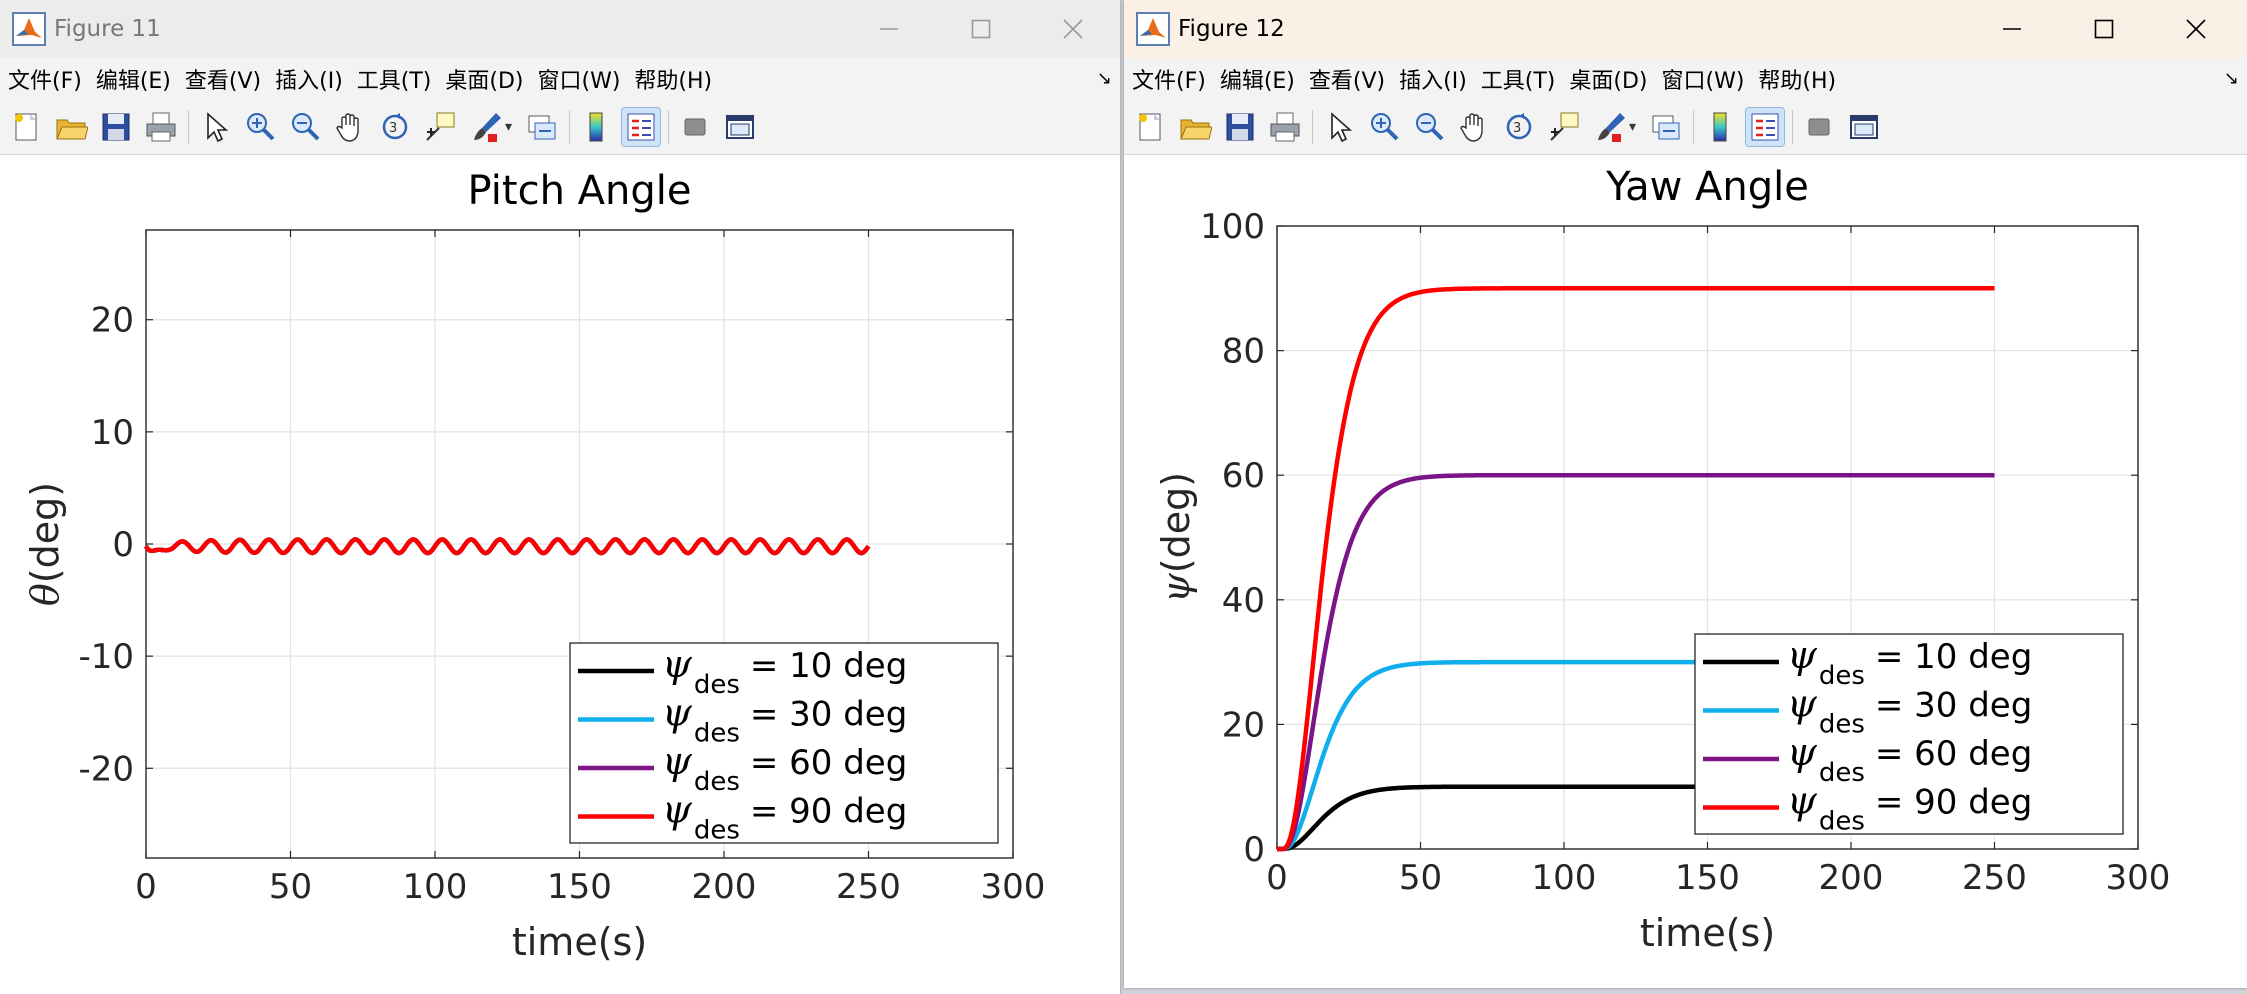 The height and width of the screenshot is (994, 2247). What do you see at coordinates (435, 887) in the screenshot?
I see `x-tick-label: 100` at bounding box center [435, 887].